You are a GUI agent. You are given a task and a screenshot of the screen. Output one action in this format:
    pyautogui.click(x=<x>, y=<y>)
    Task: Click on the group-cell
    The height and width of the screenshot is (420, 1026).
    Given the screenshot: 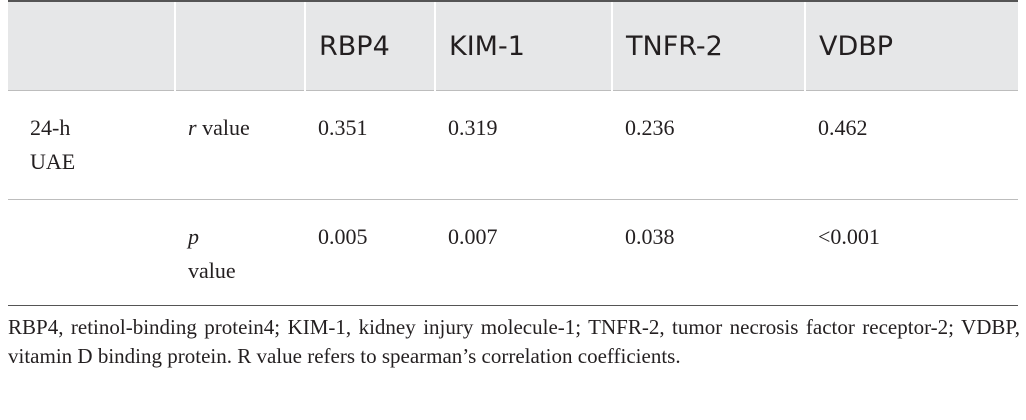 What is the action you would take?
    pyautogui.click(x=91, y=252)
    